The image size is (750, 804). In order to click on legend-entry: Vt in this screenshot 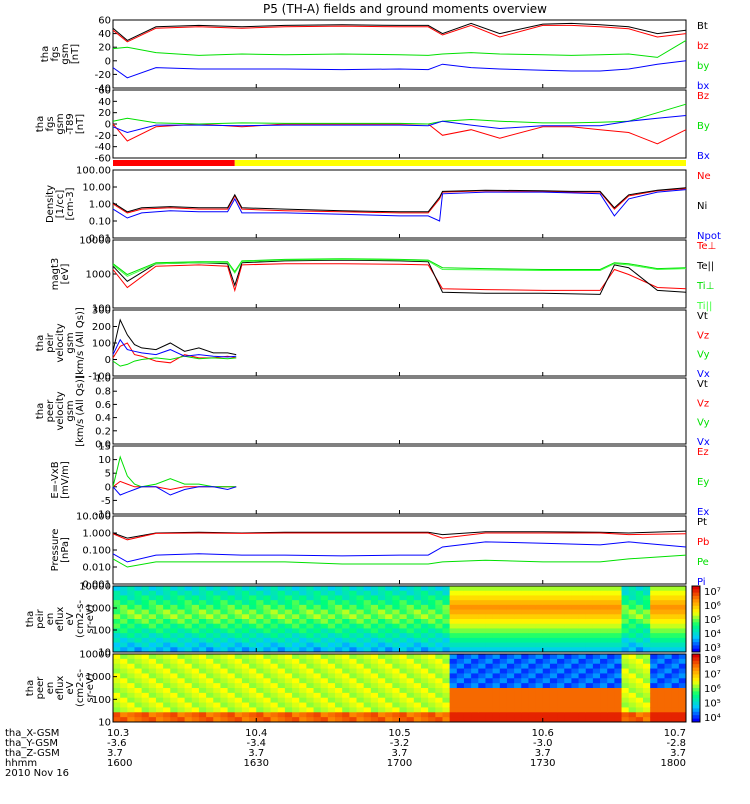, I will do `click(702, 316)`.